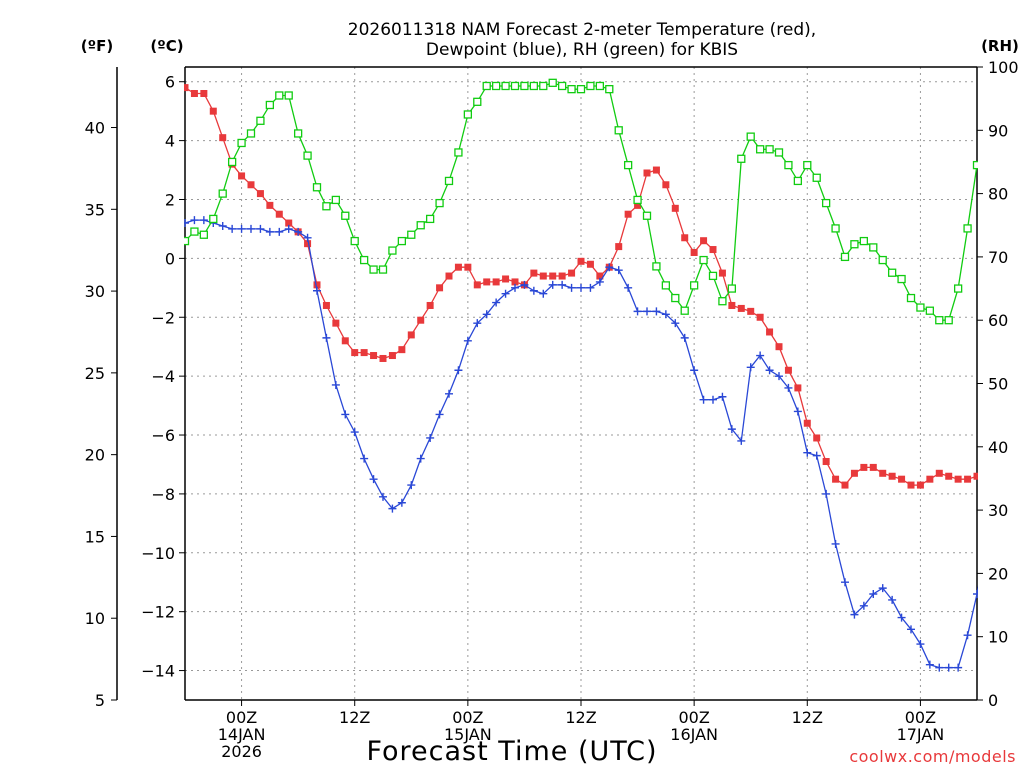 Image resolution: width=1024 pixels, height=768 pixels. I want to click on rh-tick-label: 90, so click(998, 130).